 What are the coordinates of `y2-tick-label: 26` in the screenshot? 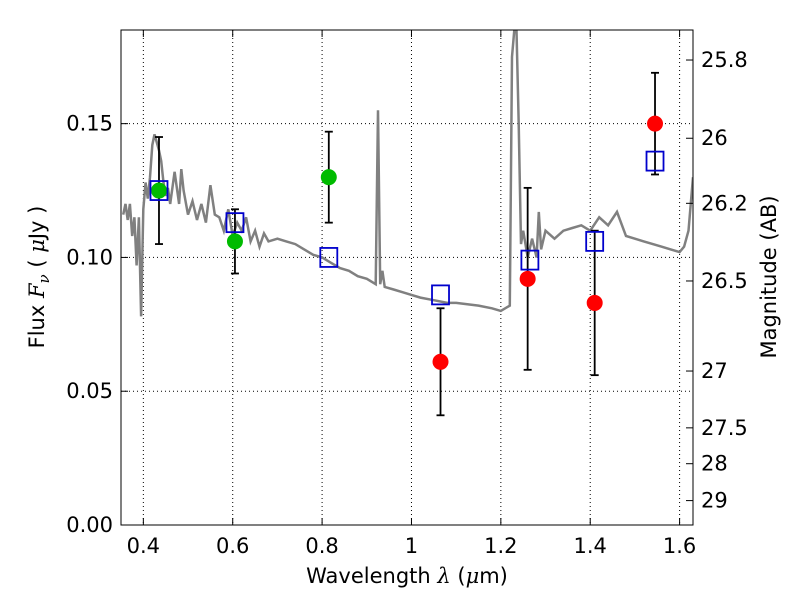 It's located at (714, 138).